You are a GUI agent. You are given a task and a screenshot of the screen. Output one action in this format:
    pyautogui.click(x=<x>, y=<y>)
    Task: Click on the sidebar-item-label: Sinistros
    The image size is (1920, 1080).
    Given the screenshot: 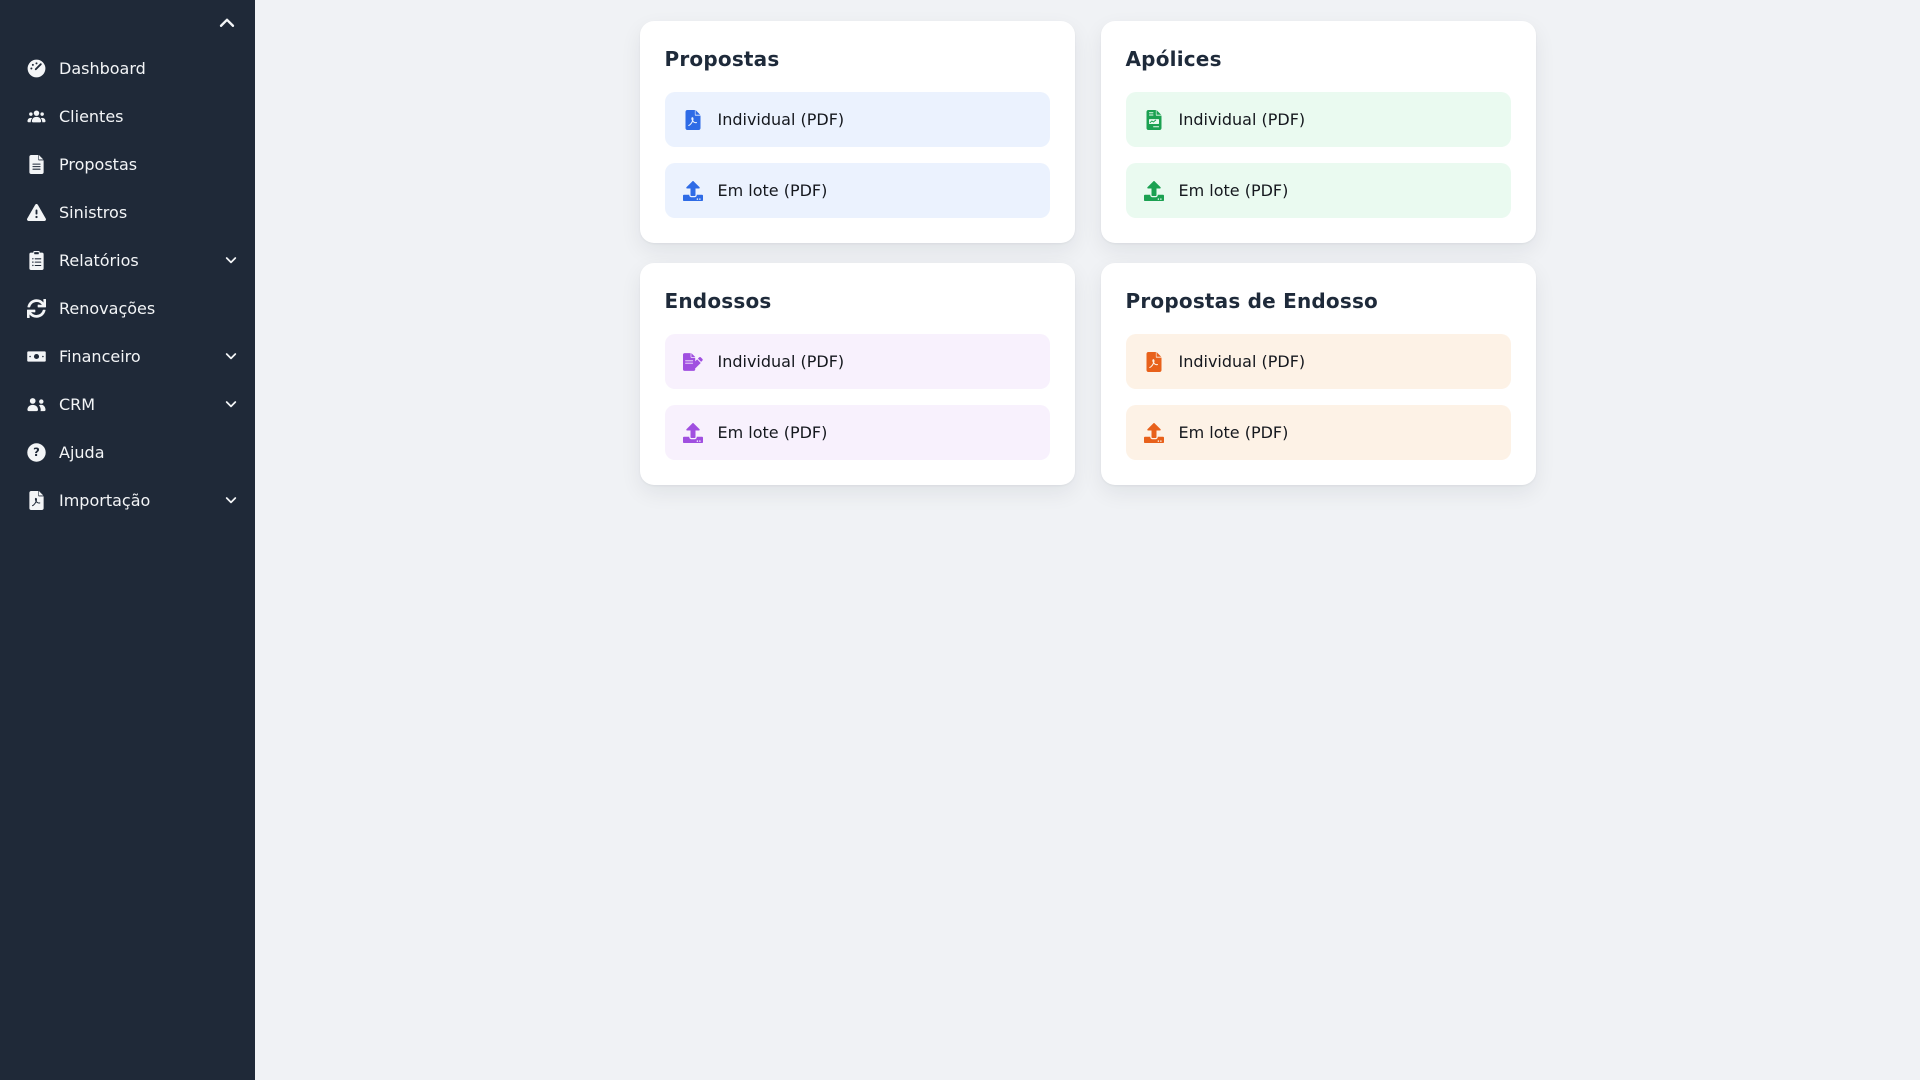 What is the action you would take?
    pyautogui.click(x=93, y=212)
    